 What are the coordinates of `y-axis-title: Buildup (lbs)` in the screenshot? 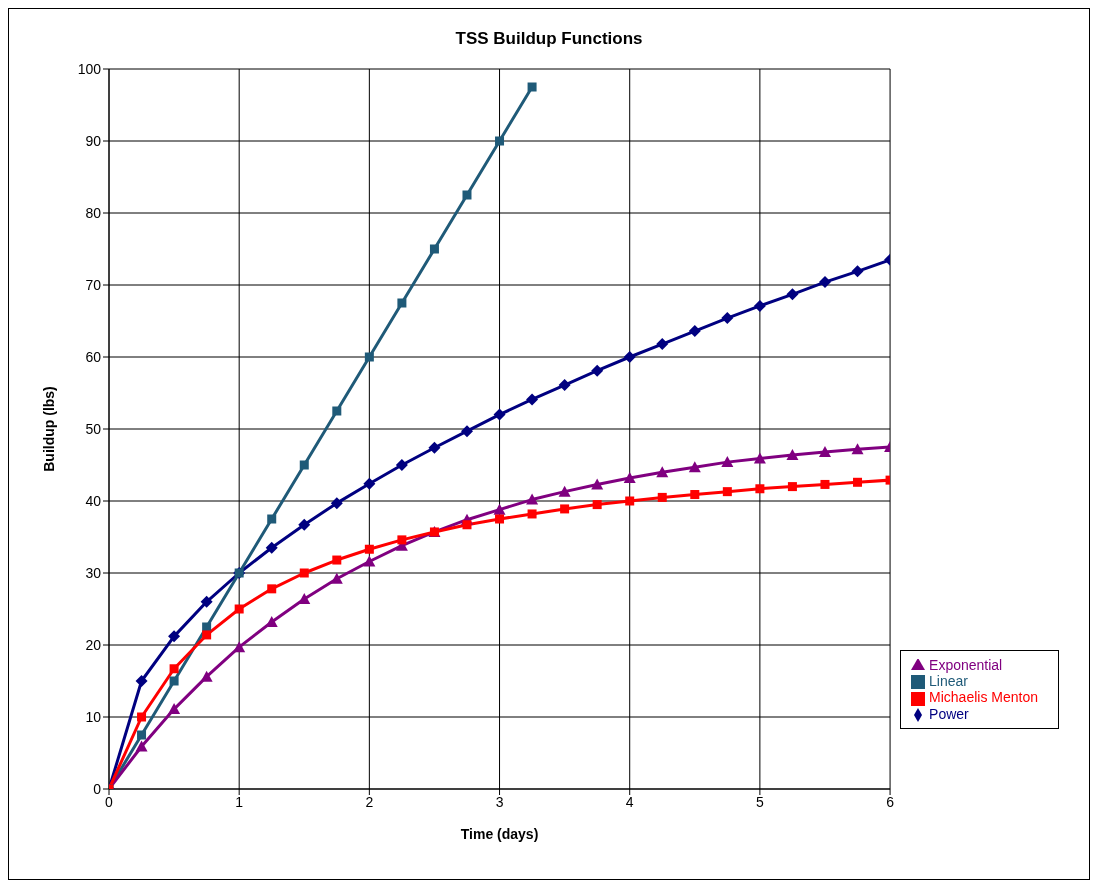 It's located at (48, 429).